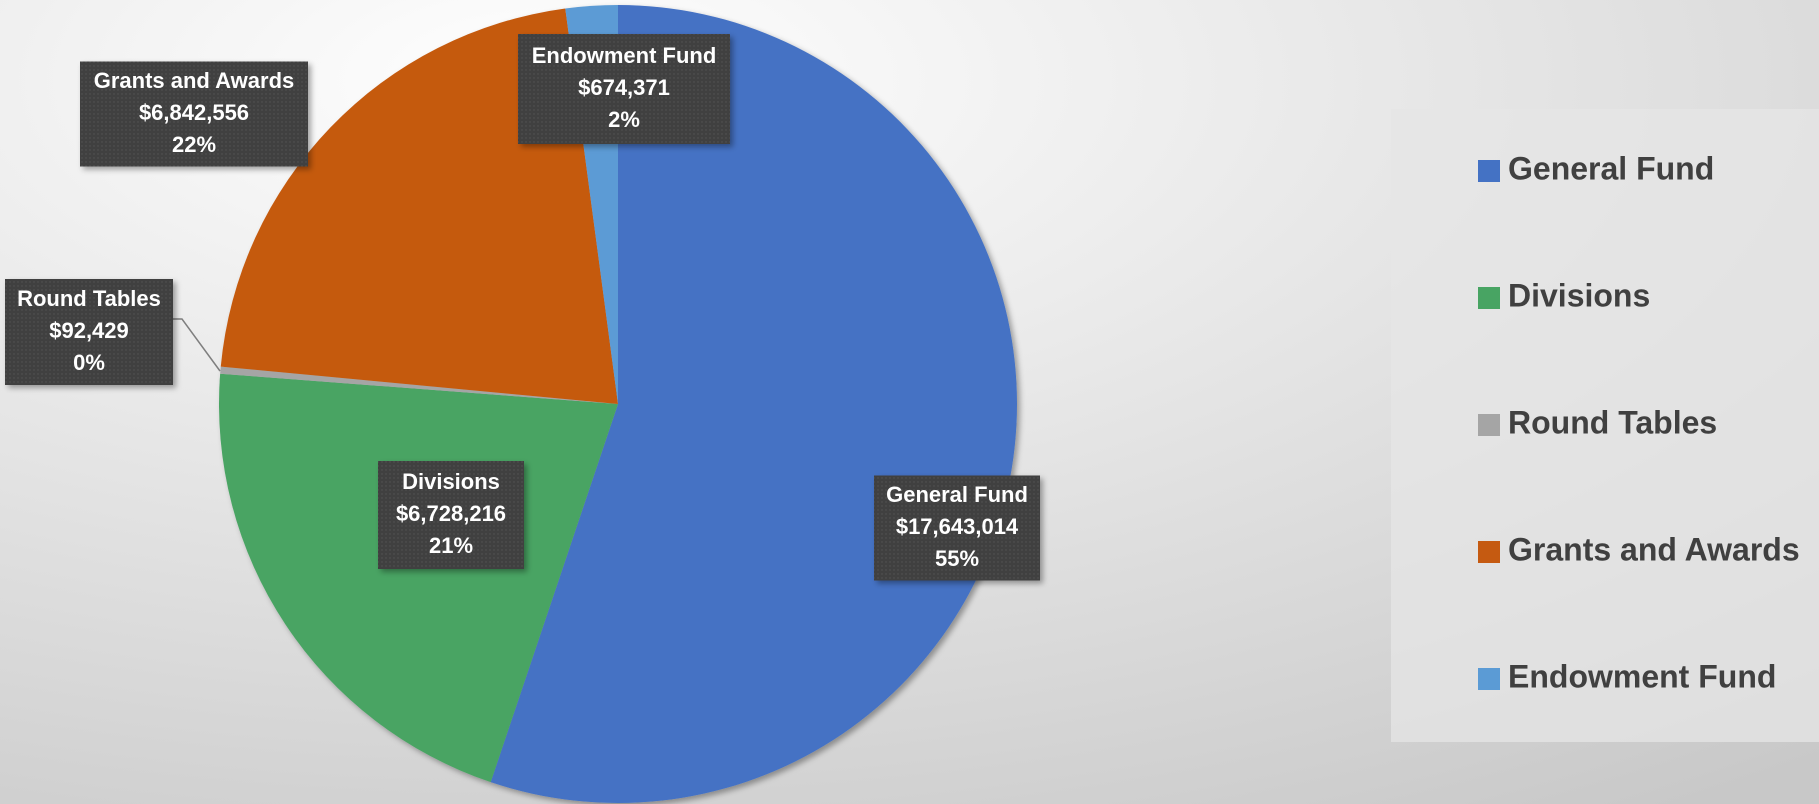  Describe the element at coordinates (624, 55) in the screenshot. I see `data-label-category: Endowment Fund` at that location.